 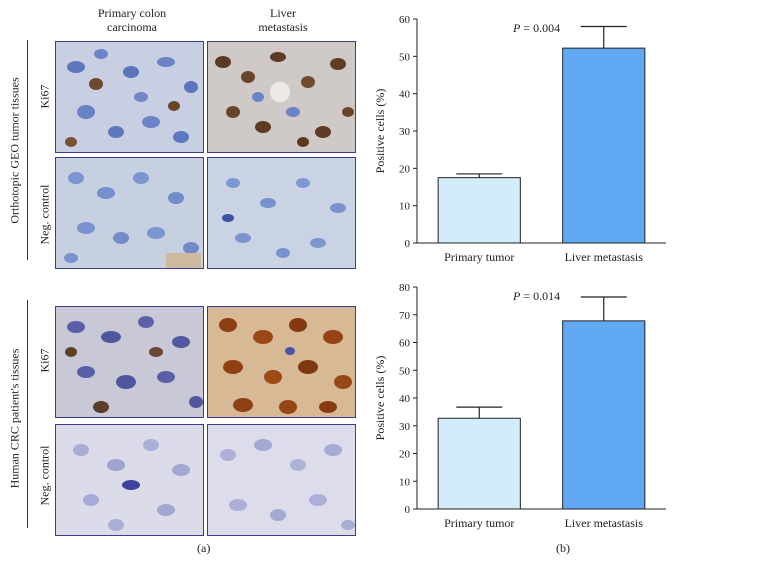 I want to click on panel-a-label: (a), so click(x=204, y=548).